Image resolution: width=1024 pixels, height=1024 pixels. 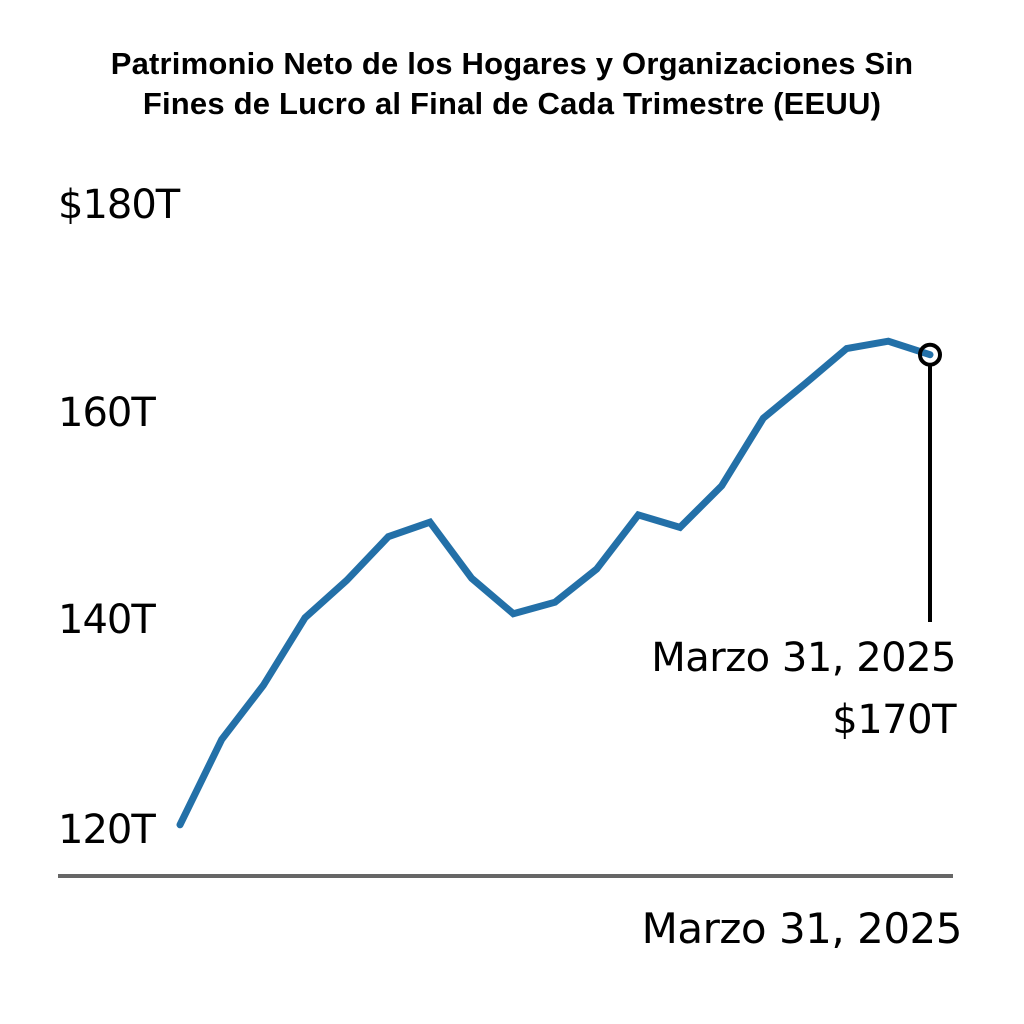 What do you see at coordinates (107, 413) in the screenshot?
I see `y-tick-160: 160T` at bounding box center [107, 413].